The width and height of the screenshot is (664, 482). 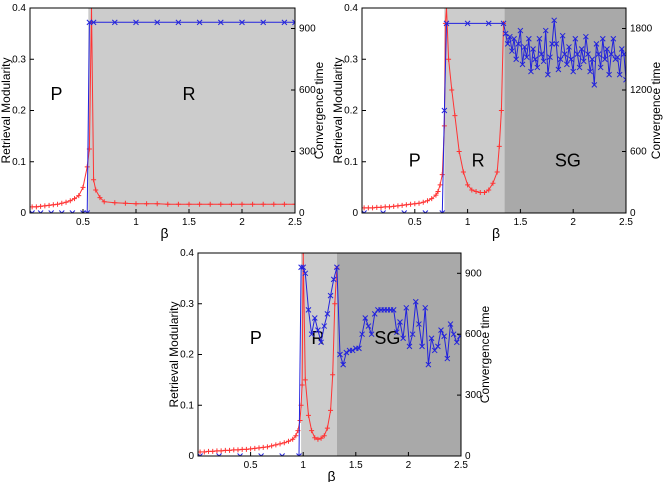 What do you see at coordinates (474, 110) in the screenshot?
I see `region-r-shade` at bounding box center [474, 110].